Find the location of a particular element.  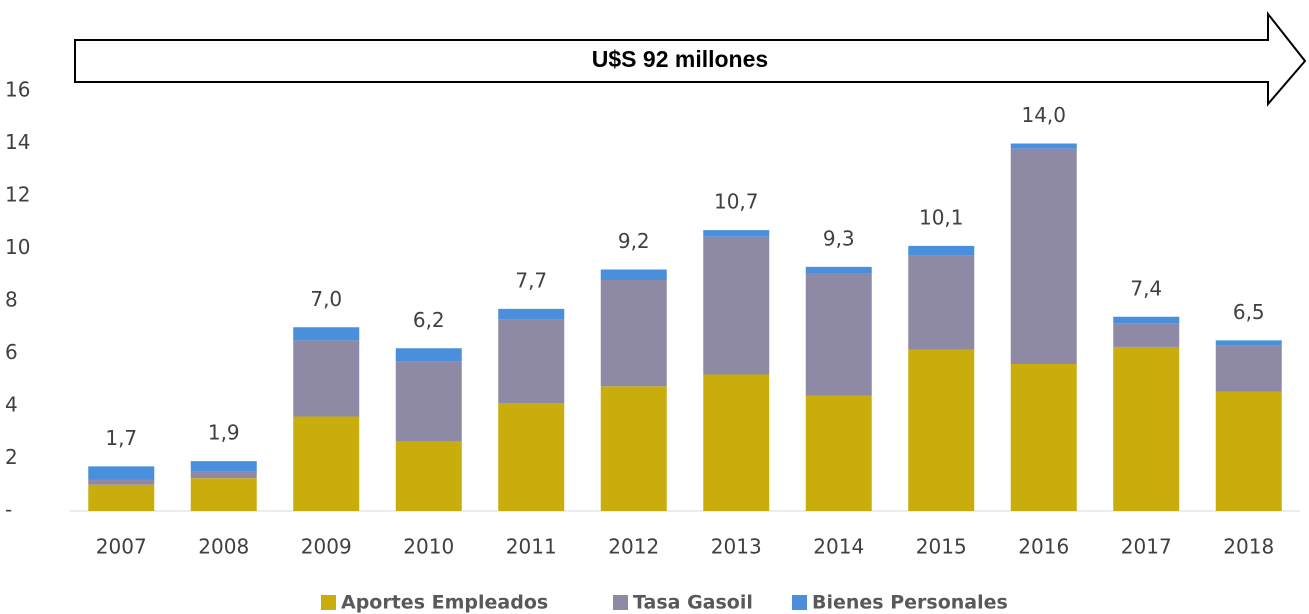

x-tick-label: 2016 is located at coordinates (1043, 547).